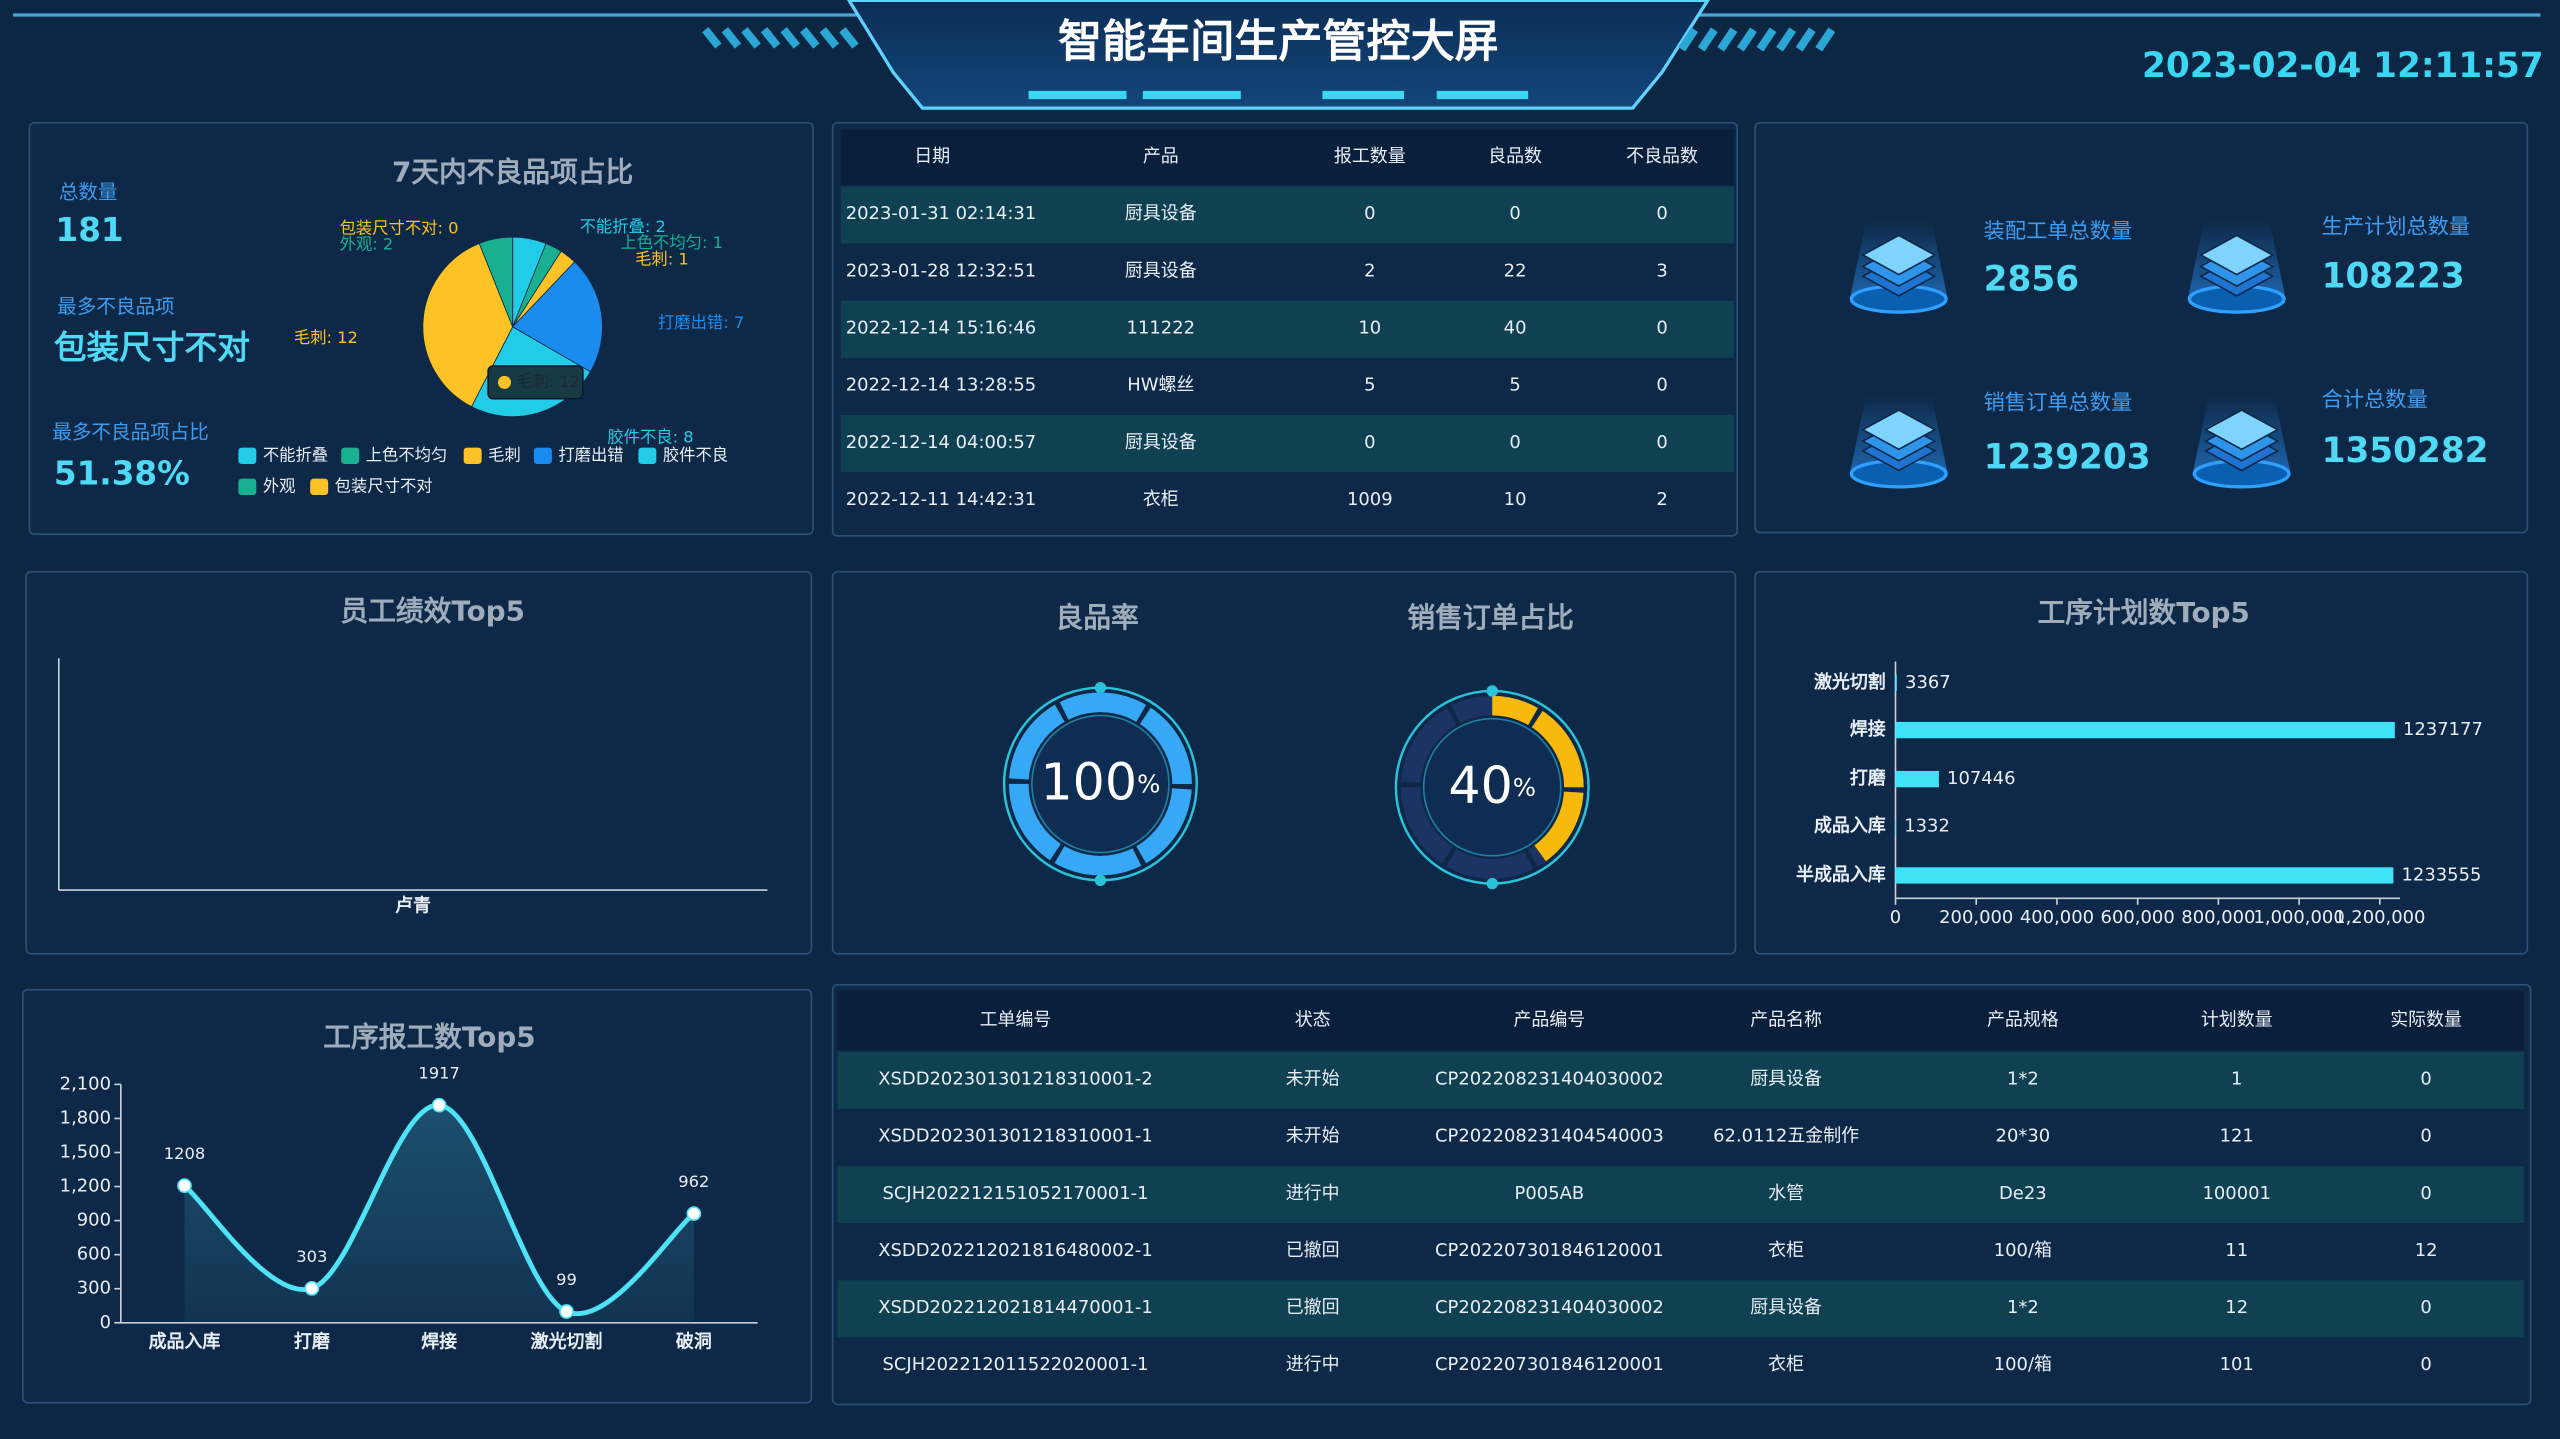 The height and width of the screenshot is (1439, 2560). I want to click on table-cell: 1*2, so click(2023, 1078).